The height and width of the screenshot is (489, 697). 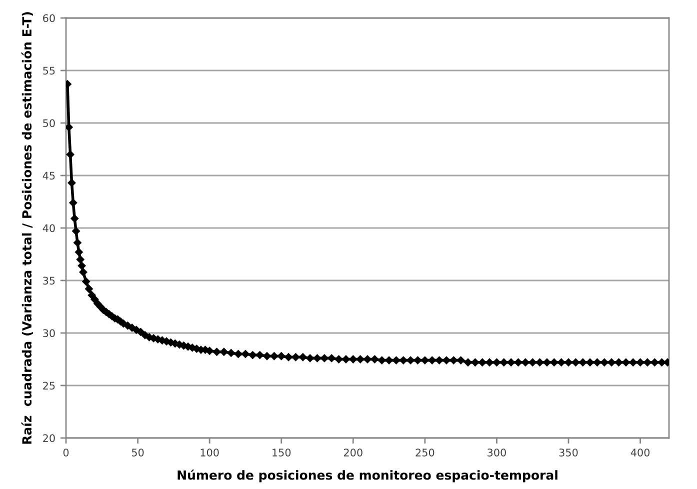 What do you see at coordinates (497, 452) in the screenshot?
I see `x-tick-label: 300` at bounding box center [497, 452].